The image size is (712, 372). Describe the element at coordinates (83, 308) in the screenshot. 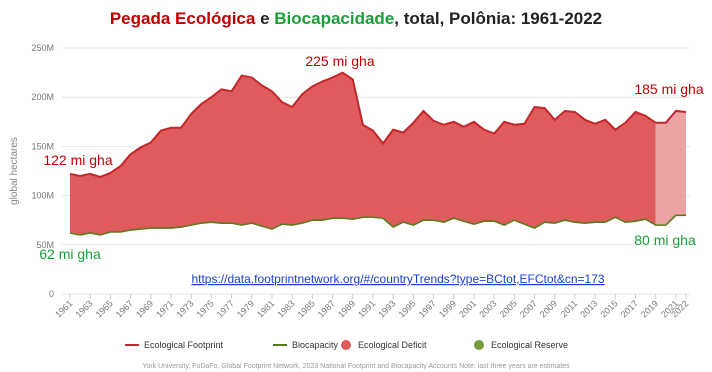

I see `x-tick-label: 1963` at that location.